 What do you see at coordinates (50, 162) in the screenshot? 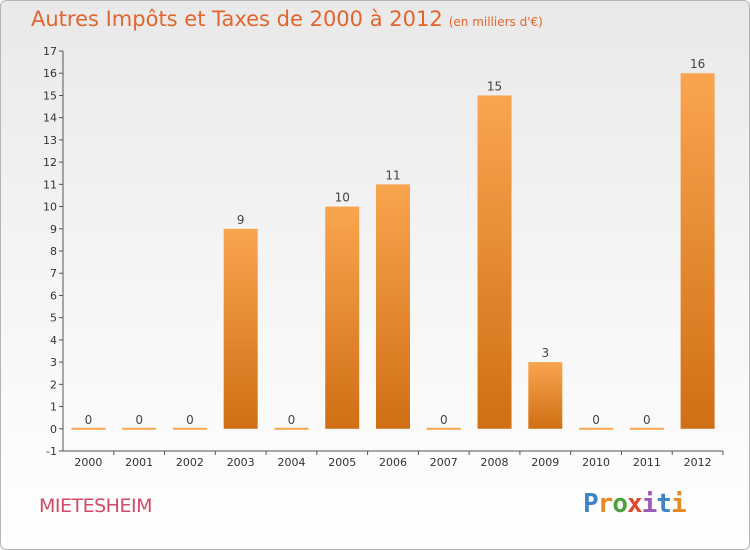
I see `y-tick-label: 12` at bounding box center [50, 162].